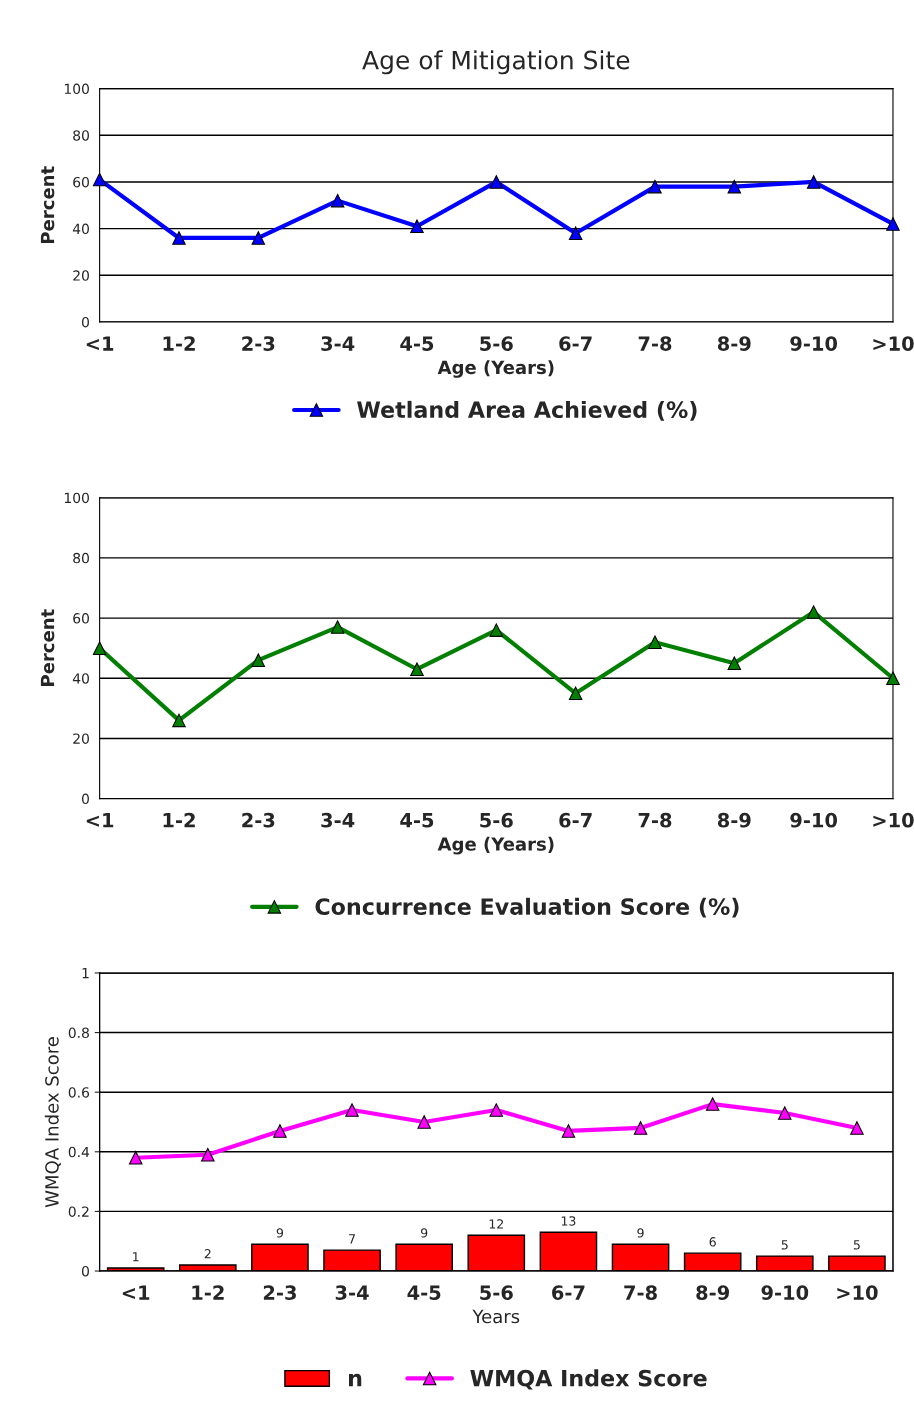 The image size is (914, 1406). I want to click on y-axis-title: WMQA Index Score, so click(52, 1122).